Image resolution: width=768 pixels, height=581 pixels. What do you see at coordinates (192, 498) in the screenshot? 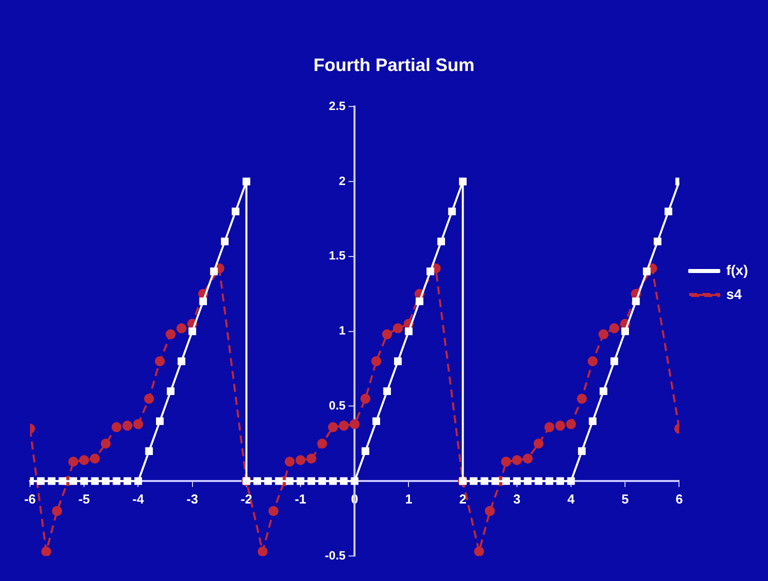
I see `x-tick-label: -3` at bounding box center [192, 498].